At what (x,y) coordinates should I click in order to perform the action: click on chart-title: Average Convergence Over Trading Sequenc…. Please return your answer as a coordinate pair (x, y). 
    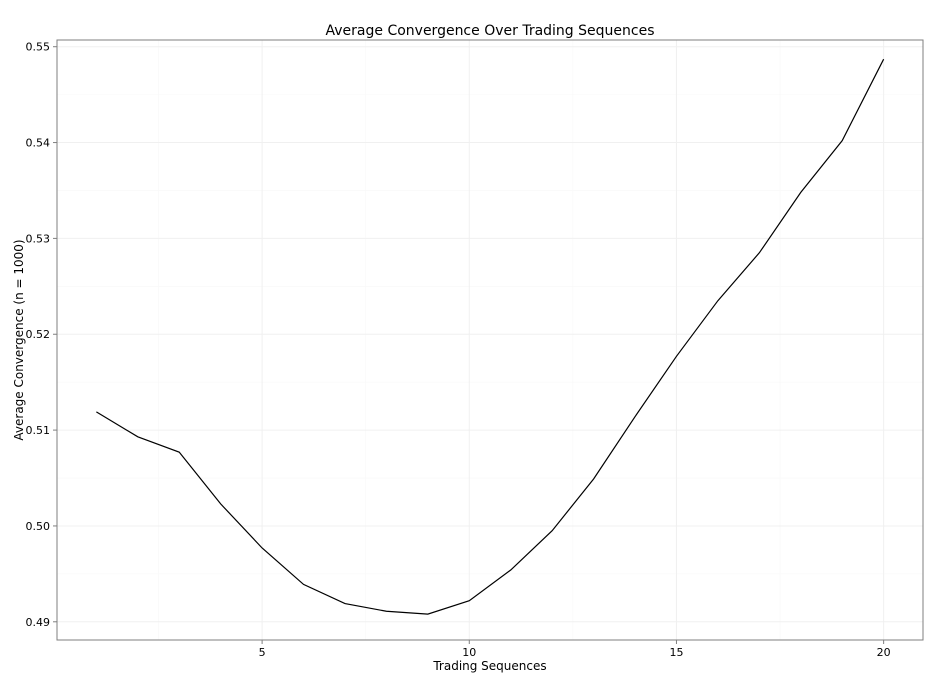
    Looking at the image, I should click on (490, 31).